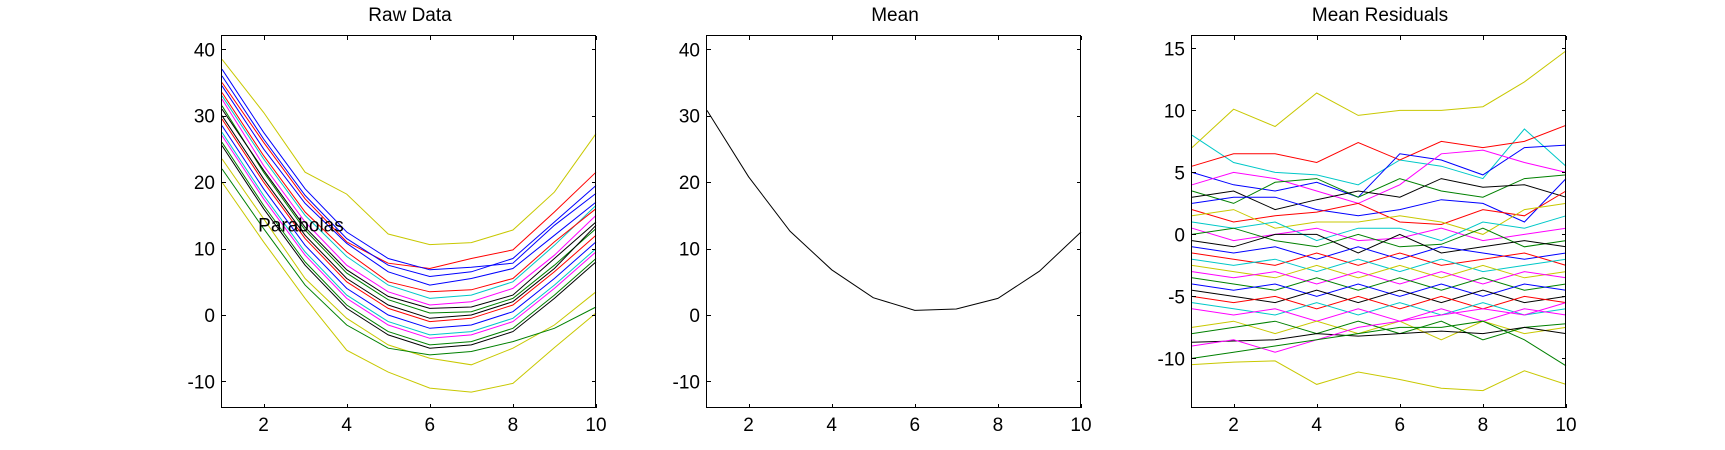 The image size is (1725, 450). I want to click on y-tick-label: 5, so click(1179, 173).